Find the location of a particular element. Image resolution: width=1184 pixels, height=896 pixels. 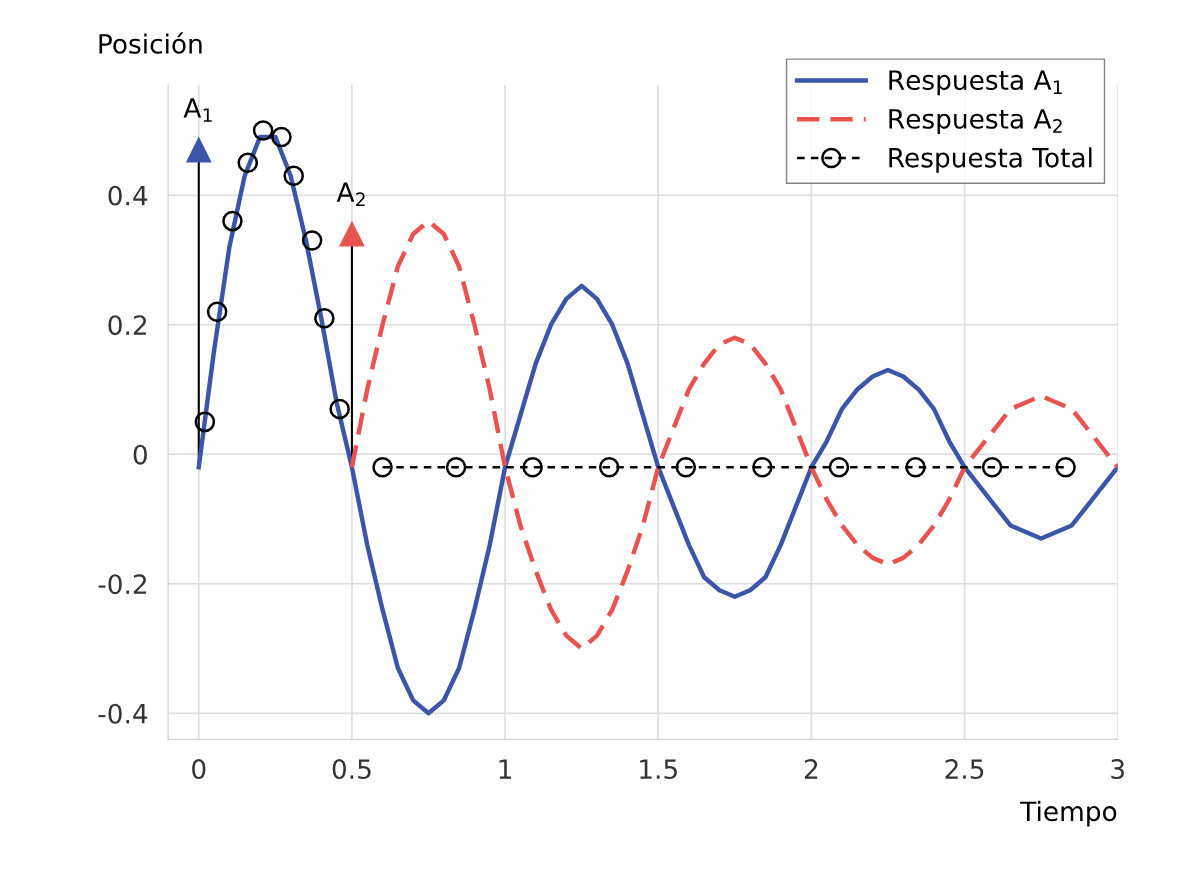

x-tick-label: 3 is located at coordinates (1117, 769).